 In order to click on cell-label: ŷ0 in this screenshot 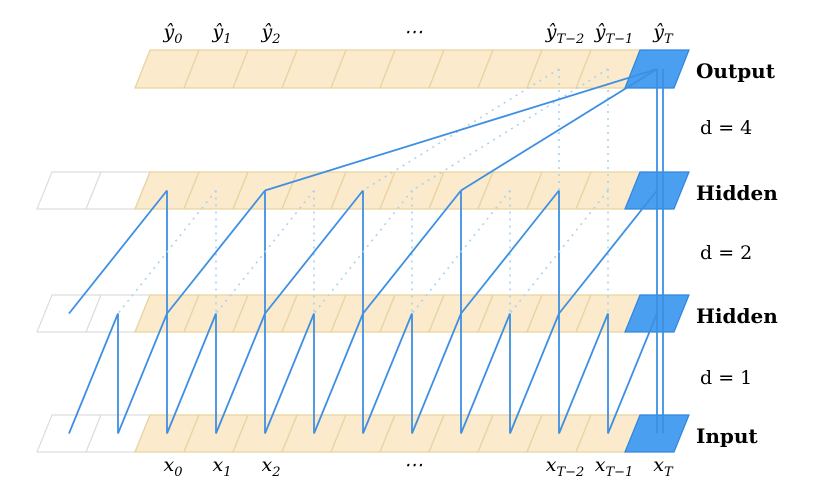, I will do `click(172, 34)`.